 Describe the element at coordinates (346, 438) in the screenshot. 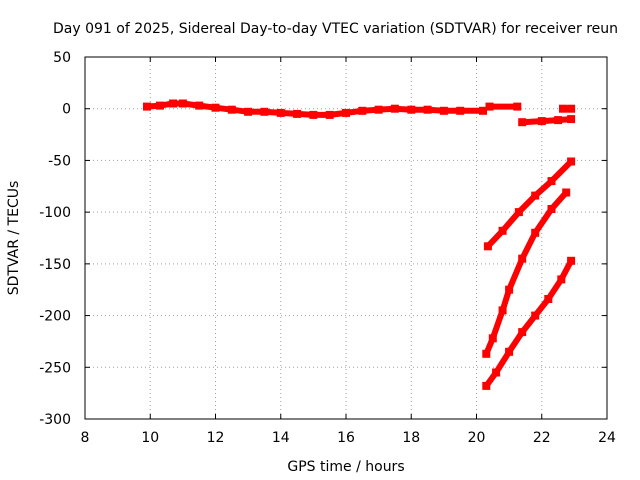

I see `x-tick-label: 16` at that location.